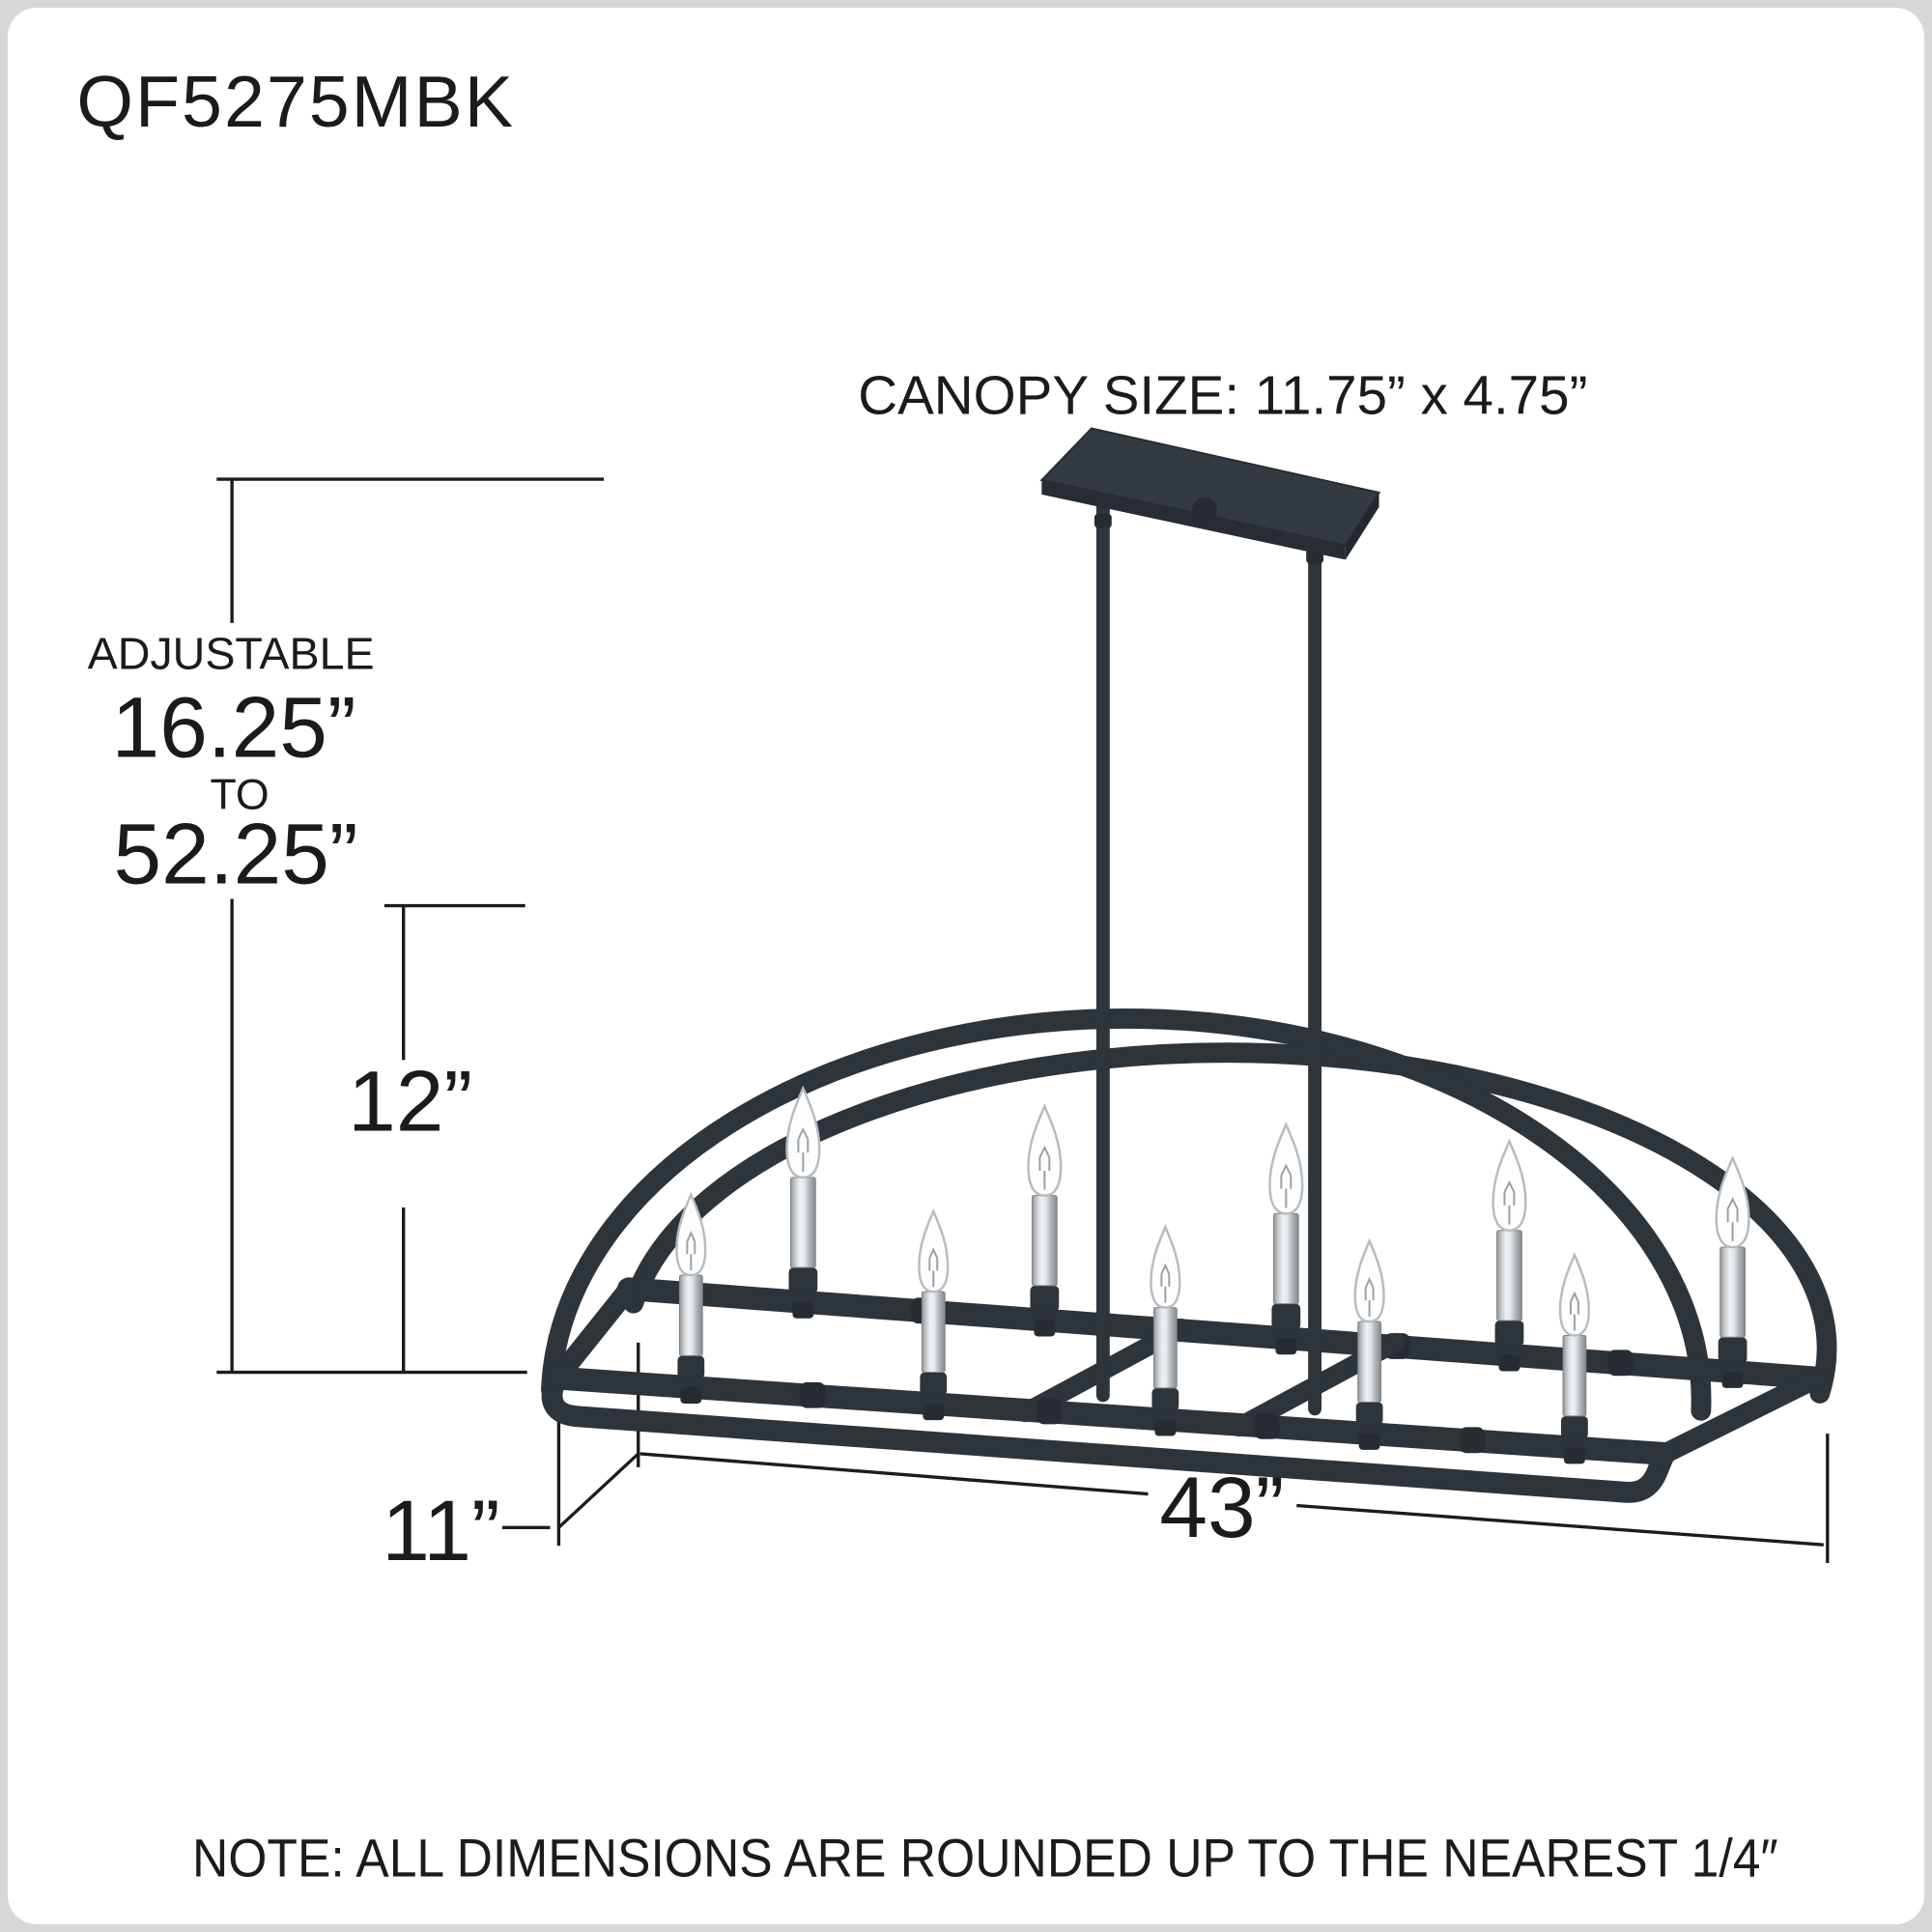 Image resolution: width=1932 pixels, height=1932 pixels. What do you see at coordinates (1103, 520) in the screenshot?
I see `left-rod-coupler` at bounding box center [1103, 520].